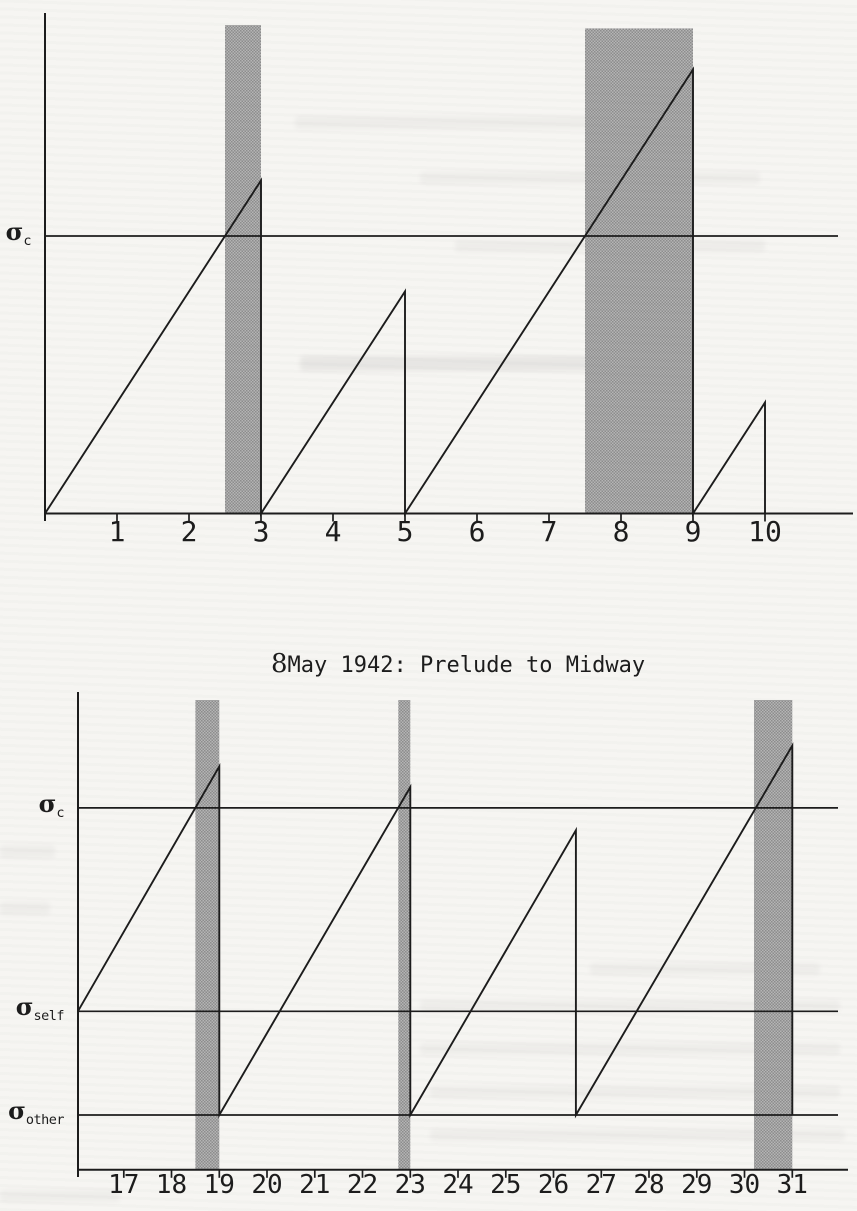 The height and width of the screenshot is (1211, 857). I want to click on x-tick-label: 4, so click(333, 531).